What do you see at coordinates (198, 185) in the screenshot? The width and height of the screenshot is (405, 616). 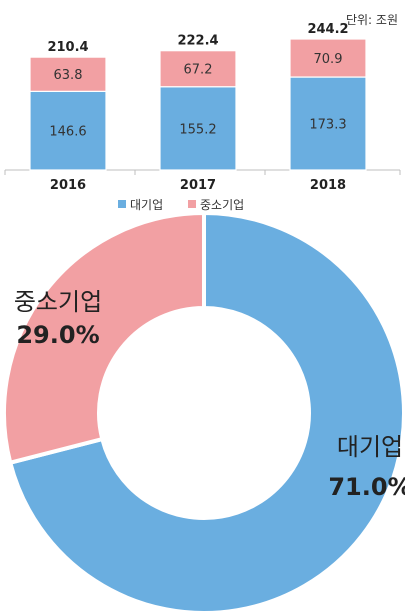 I see `x-tick-label: 2017` at bounding box center [198, 185].